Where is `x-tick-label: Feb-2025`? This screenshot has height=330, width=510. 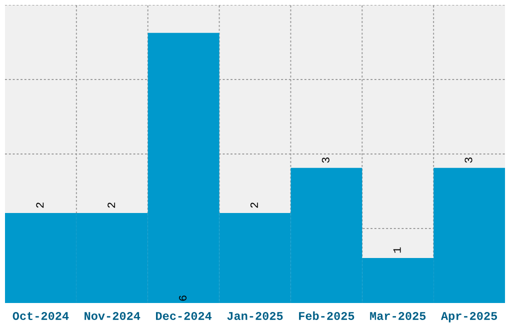 x-tick-label: Feb-2025 is located at coordinates (326, 315).